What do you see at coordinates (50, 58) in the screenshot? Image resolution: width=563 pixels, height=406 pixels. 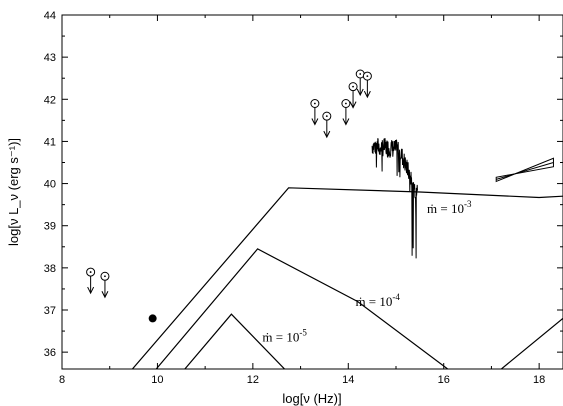 I see `y-tick-label: 43` at bounding box center [50, 58].